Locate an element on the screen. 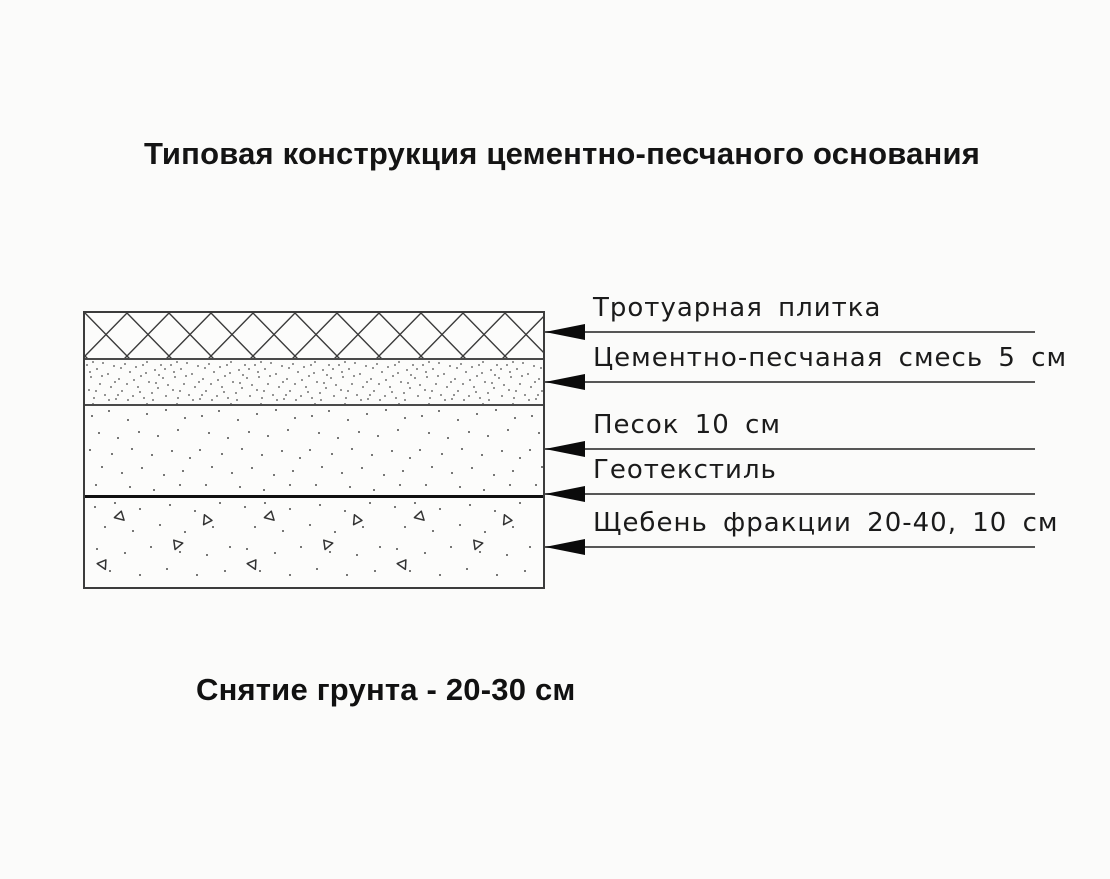  layer-crushed-stone is located at coordinates (314, 542).